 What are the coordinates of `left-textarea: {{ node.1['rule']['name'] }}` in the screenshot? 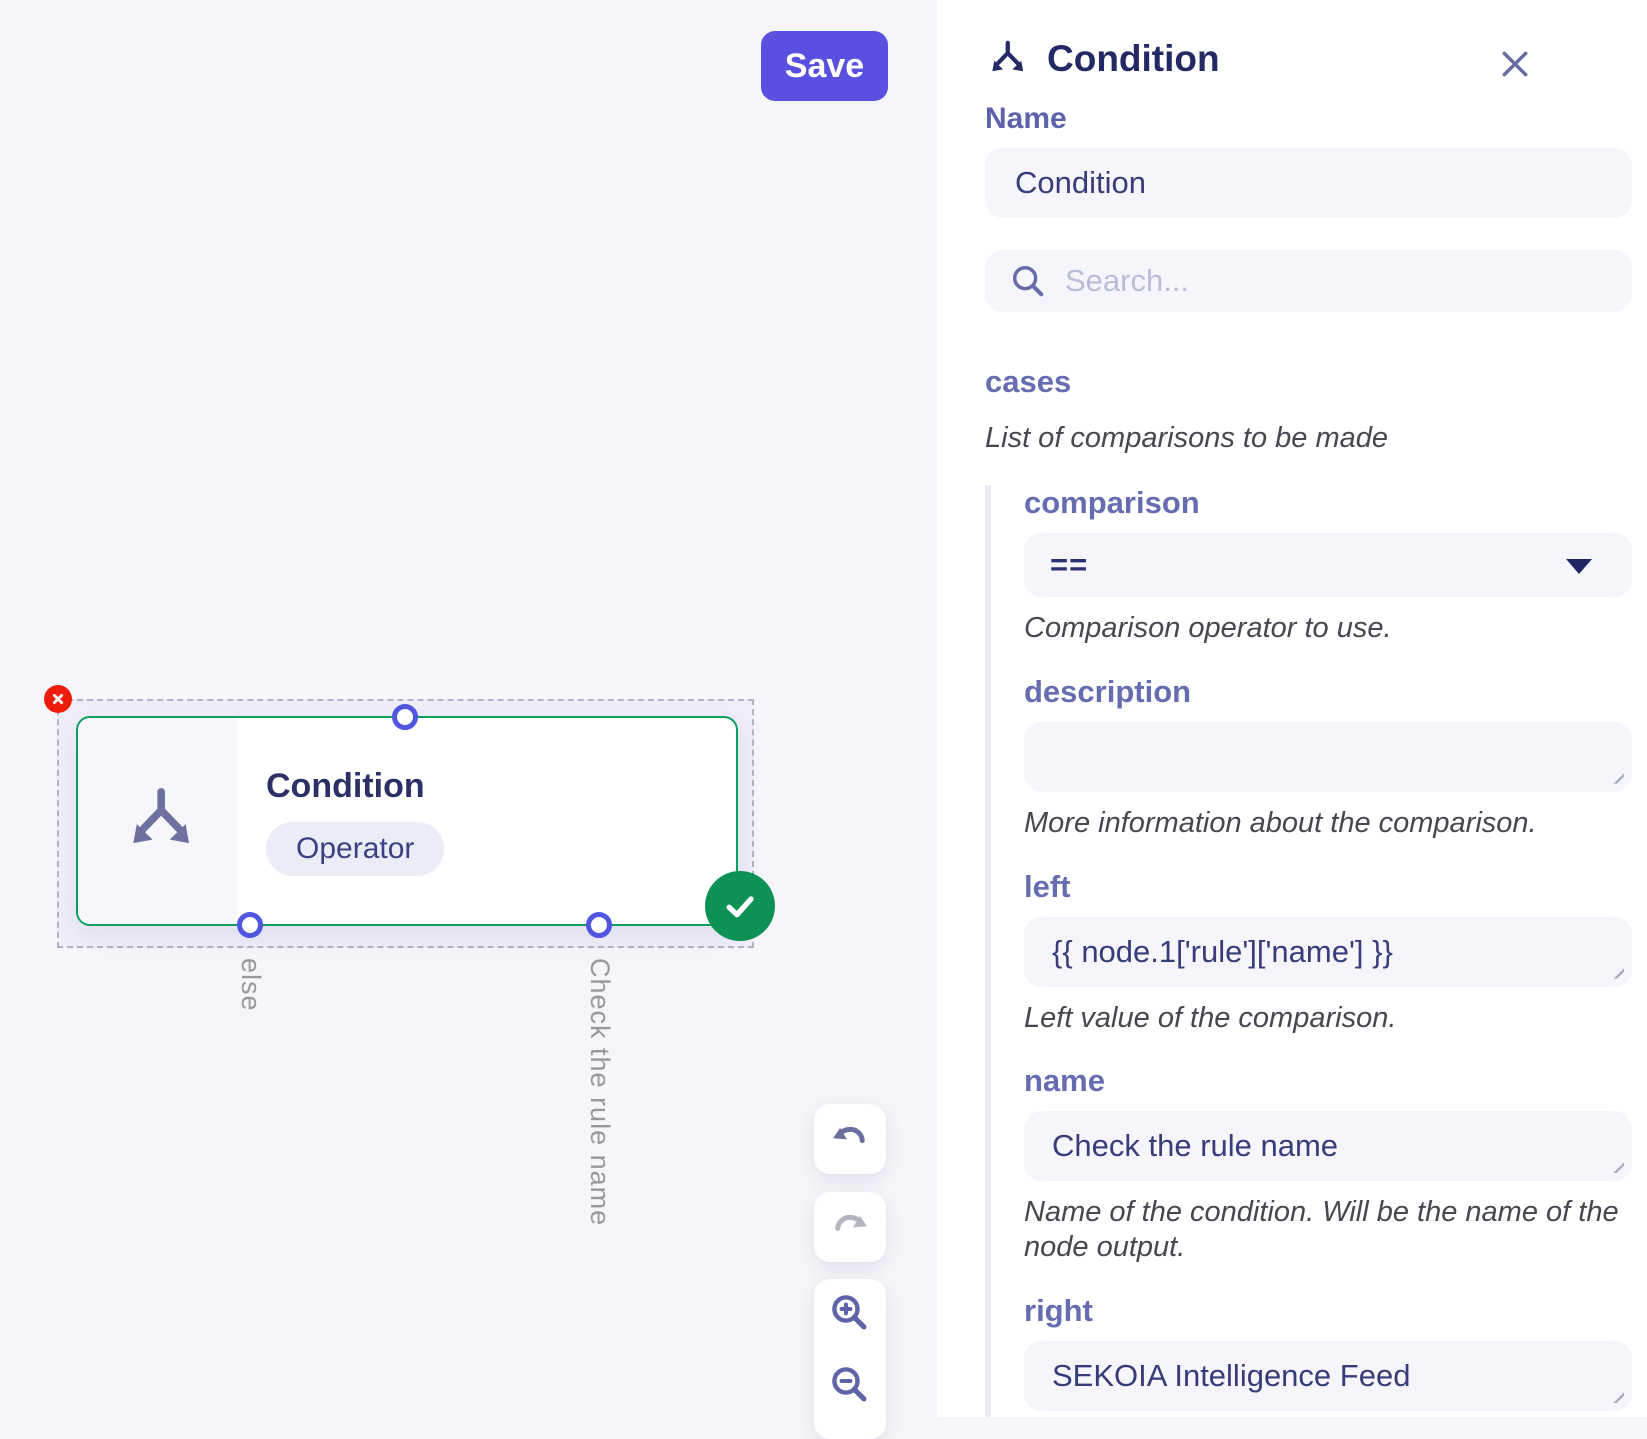 It's located at (1328, 951).